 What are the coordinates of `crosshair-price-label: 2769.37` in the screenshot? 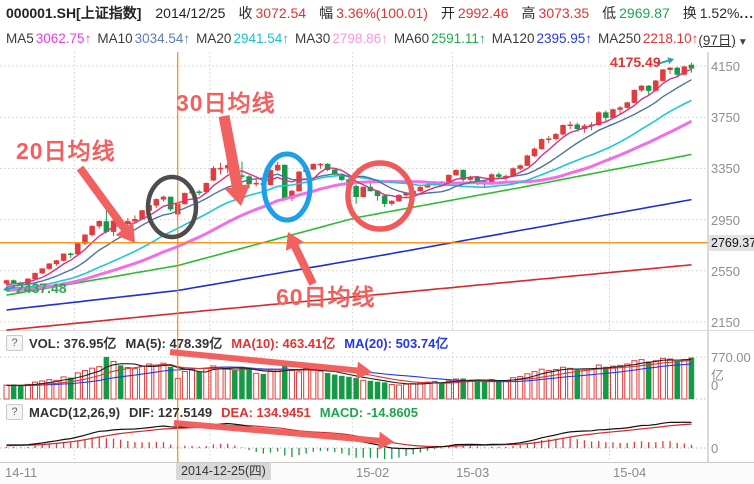 It's located at (731, 243).